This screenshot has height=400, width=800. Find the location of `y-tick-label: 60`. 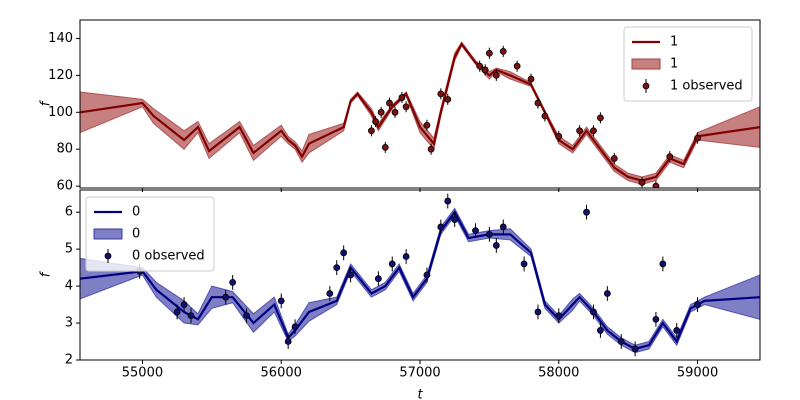

y-tick-label: 60 is located at coordinates (64, 186).